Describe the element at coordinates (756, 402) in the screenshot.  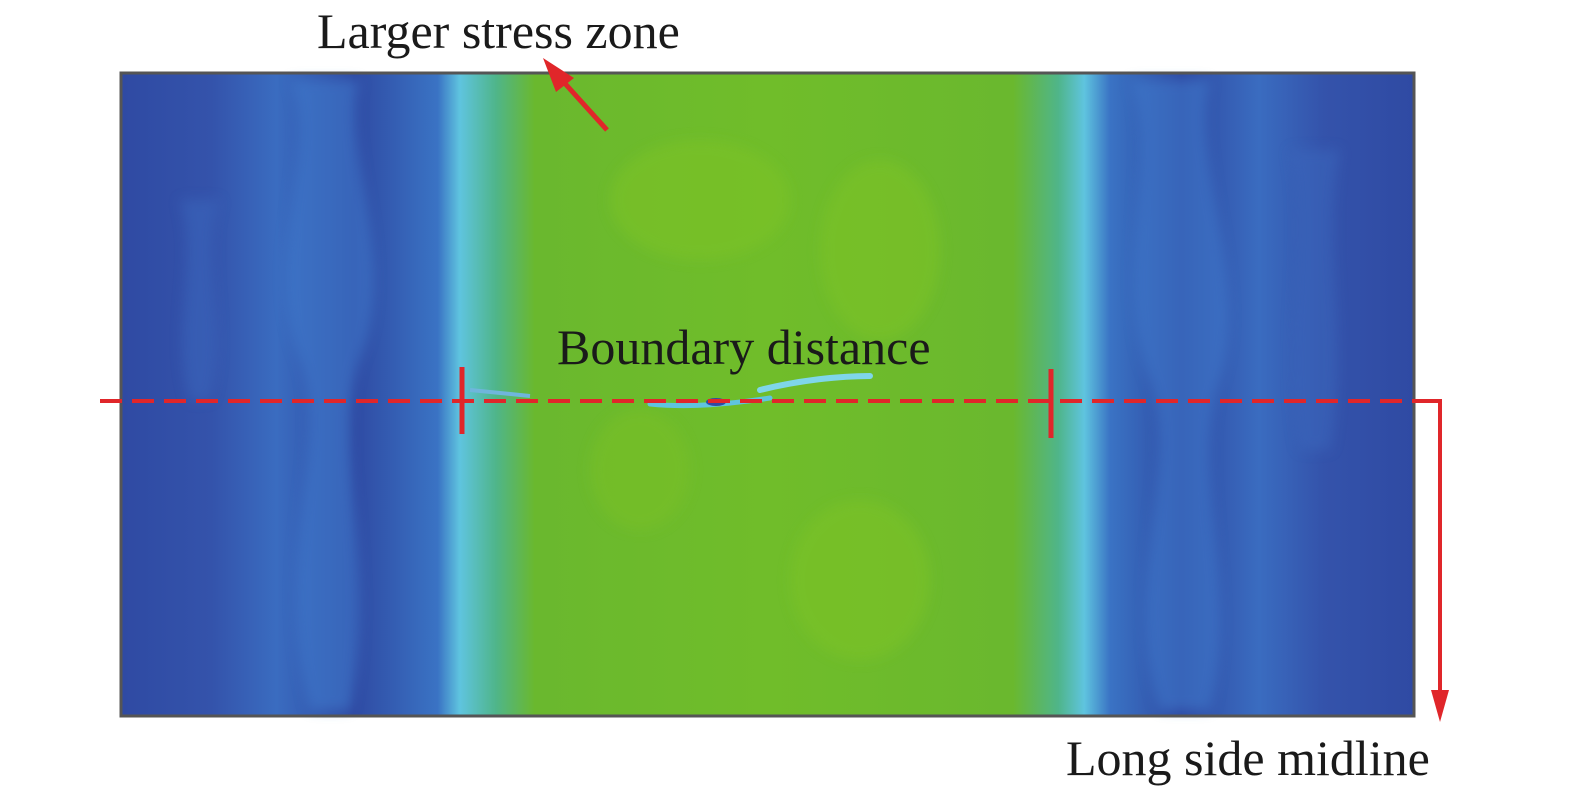
I see `boundary-distance-marker` at that location.